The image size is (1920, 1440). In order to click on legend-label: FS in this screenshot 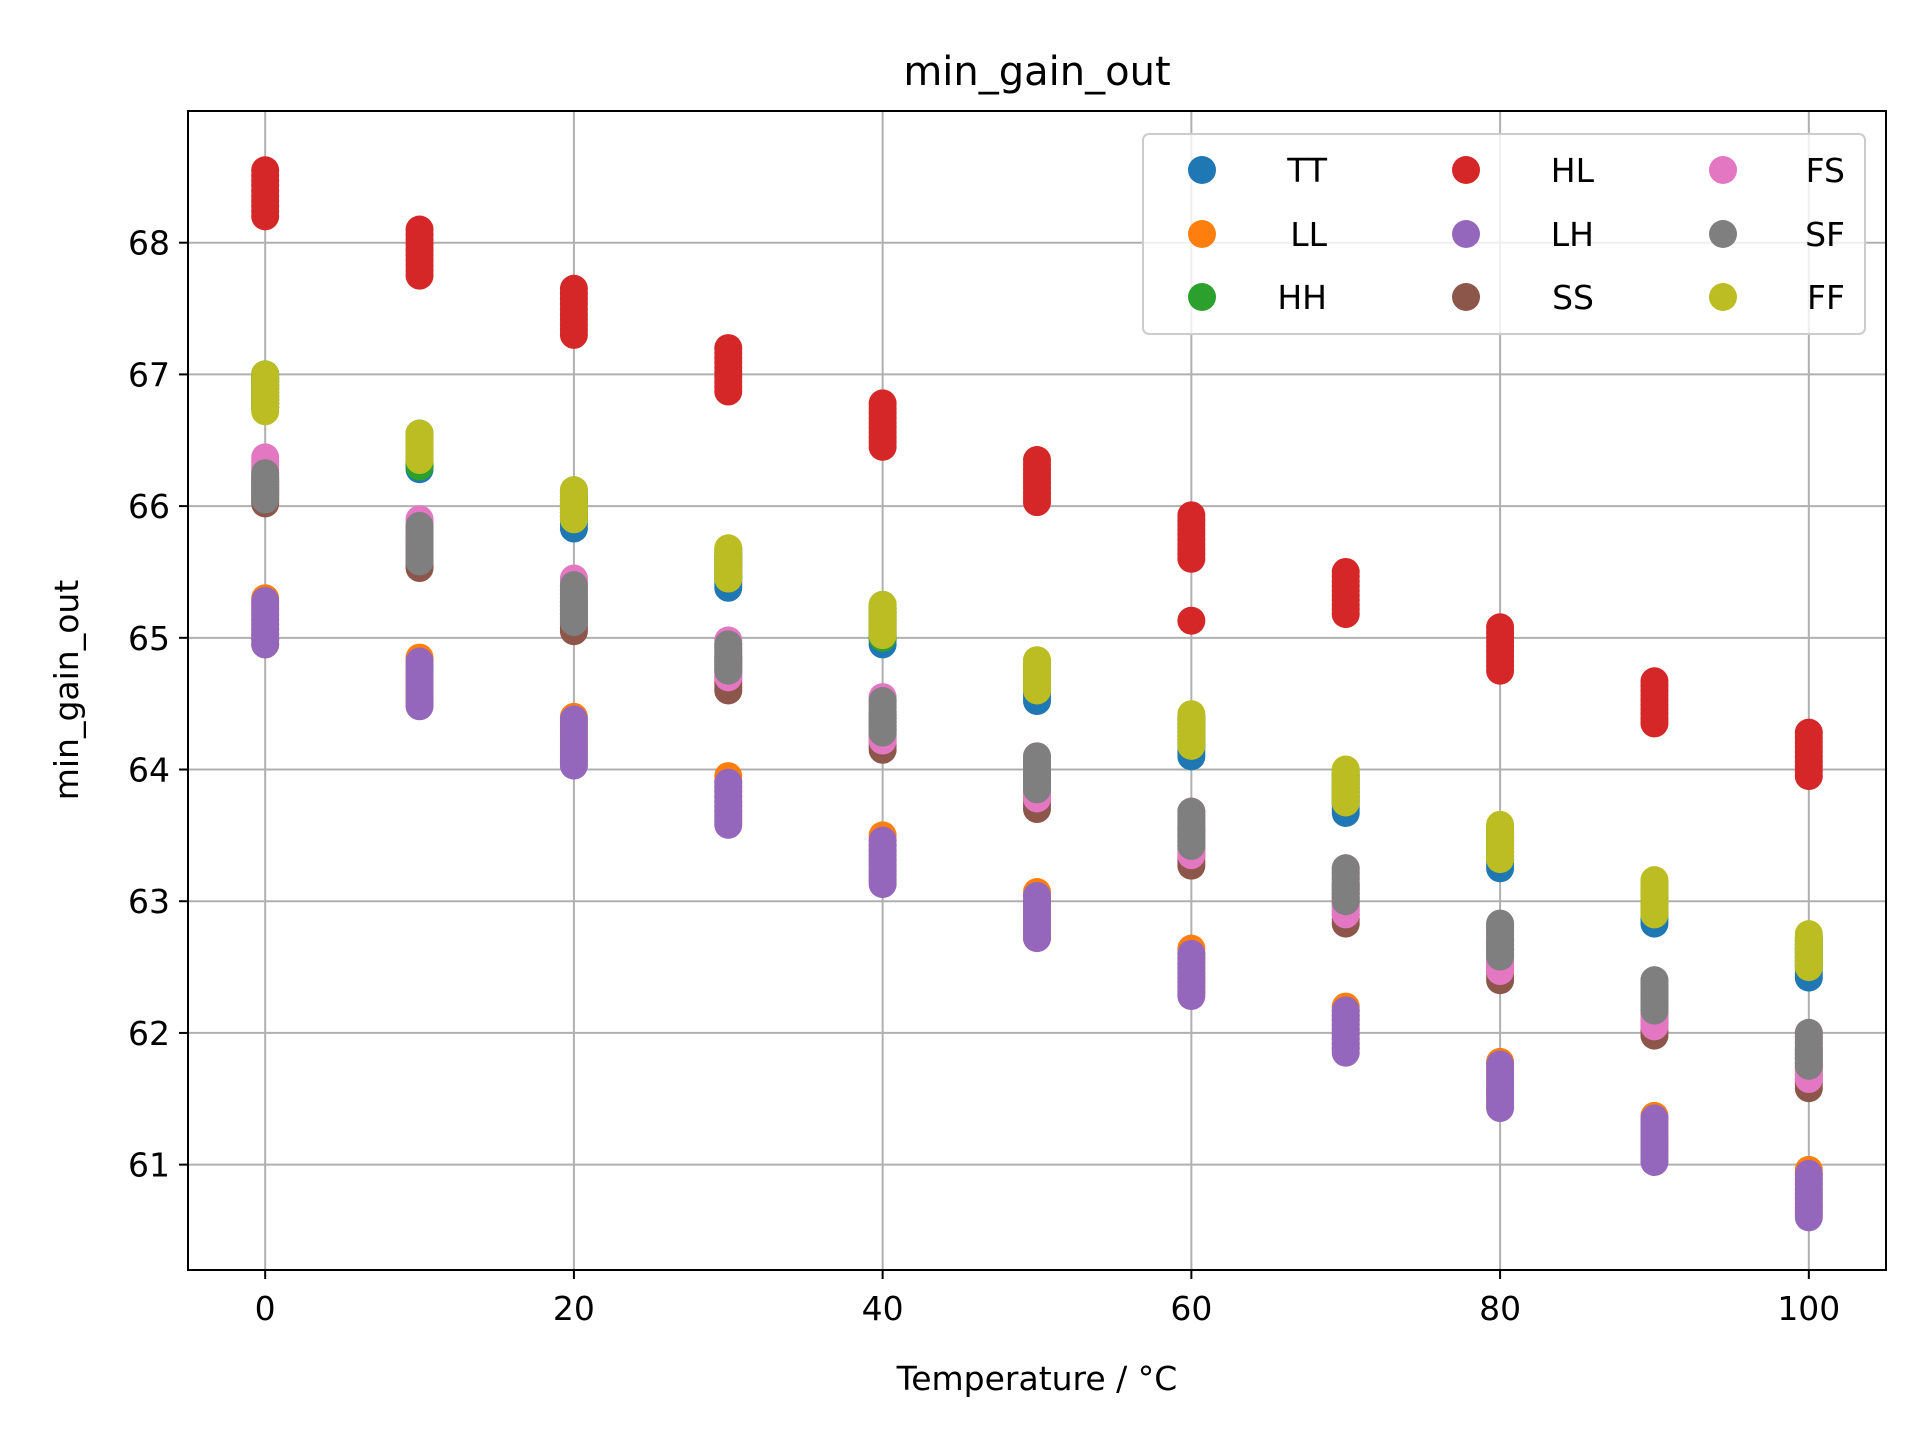, I will do `click(1825, 170)`.